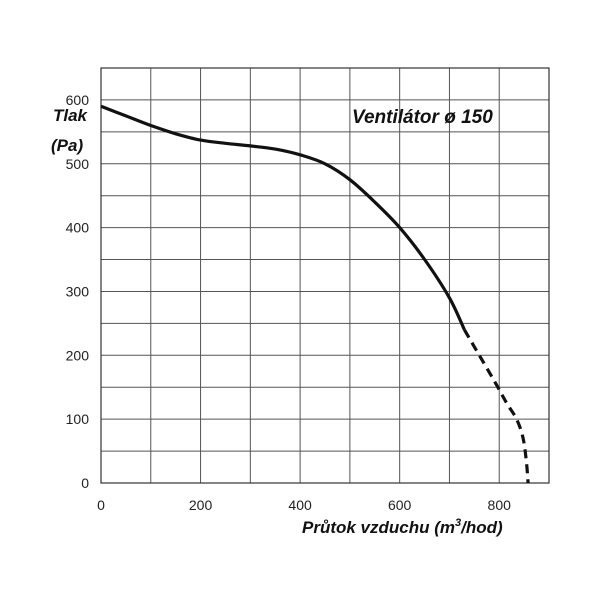 Image resolution: width=600 pixels, height=600 pixels. What do you see at coordinates (481, 527) in the screenshot?
I see `x-axis-title-end: /hod)` at bounding box center [481, 527].